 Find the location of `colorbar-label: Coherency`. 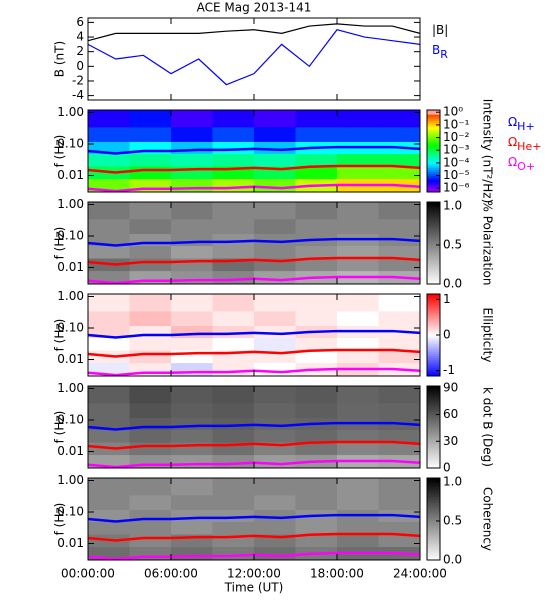

colorbar-label: Coherency is located at coordinates (488, 519).